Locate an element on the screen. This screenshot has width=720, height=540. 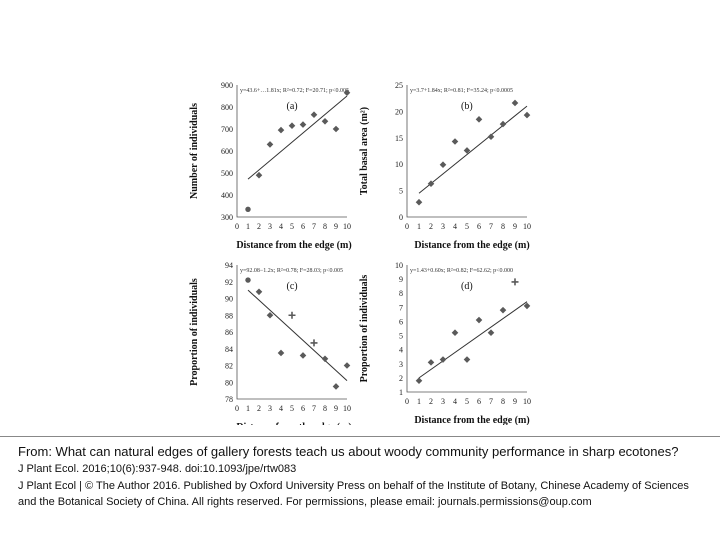
y-tick-label: 800 is located at coordinates (227, 107).